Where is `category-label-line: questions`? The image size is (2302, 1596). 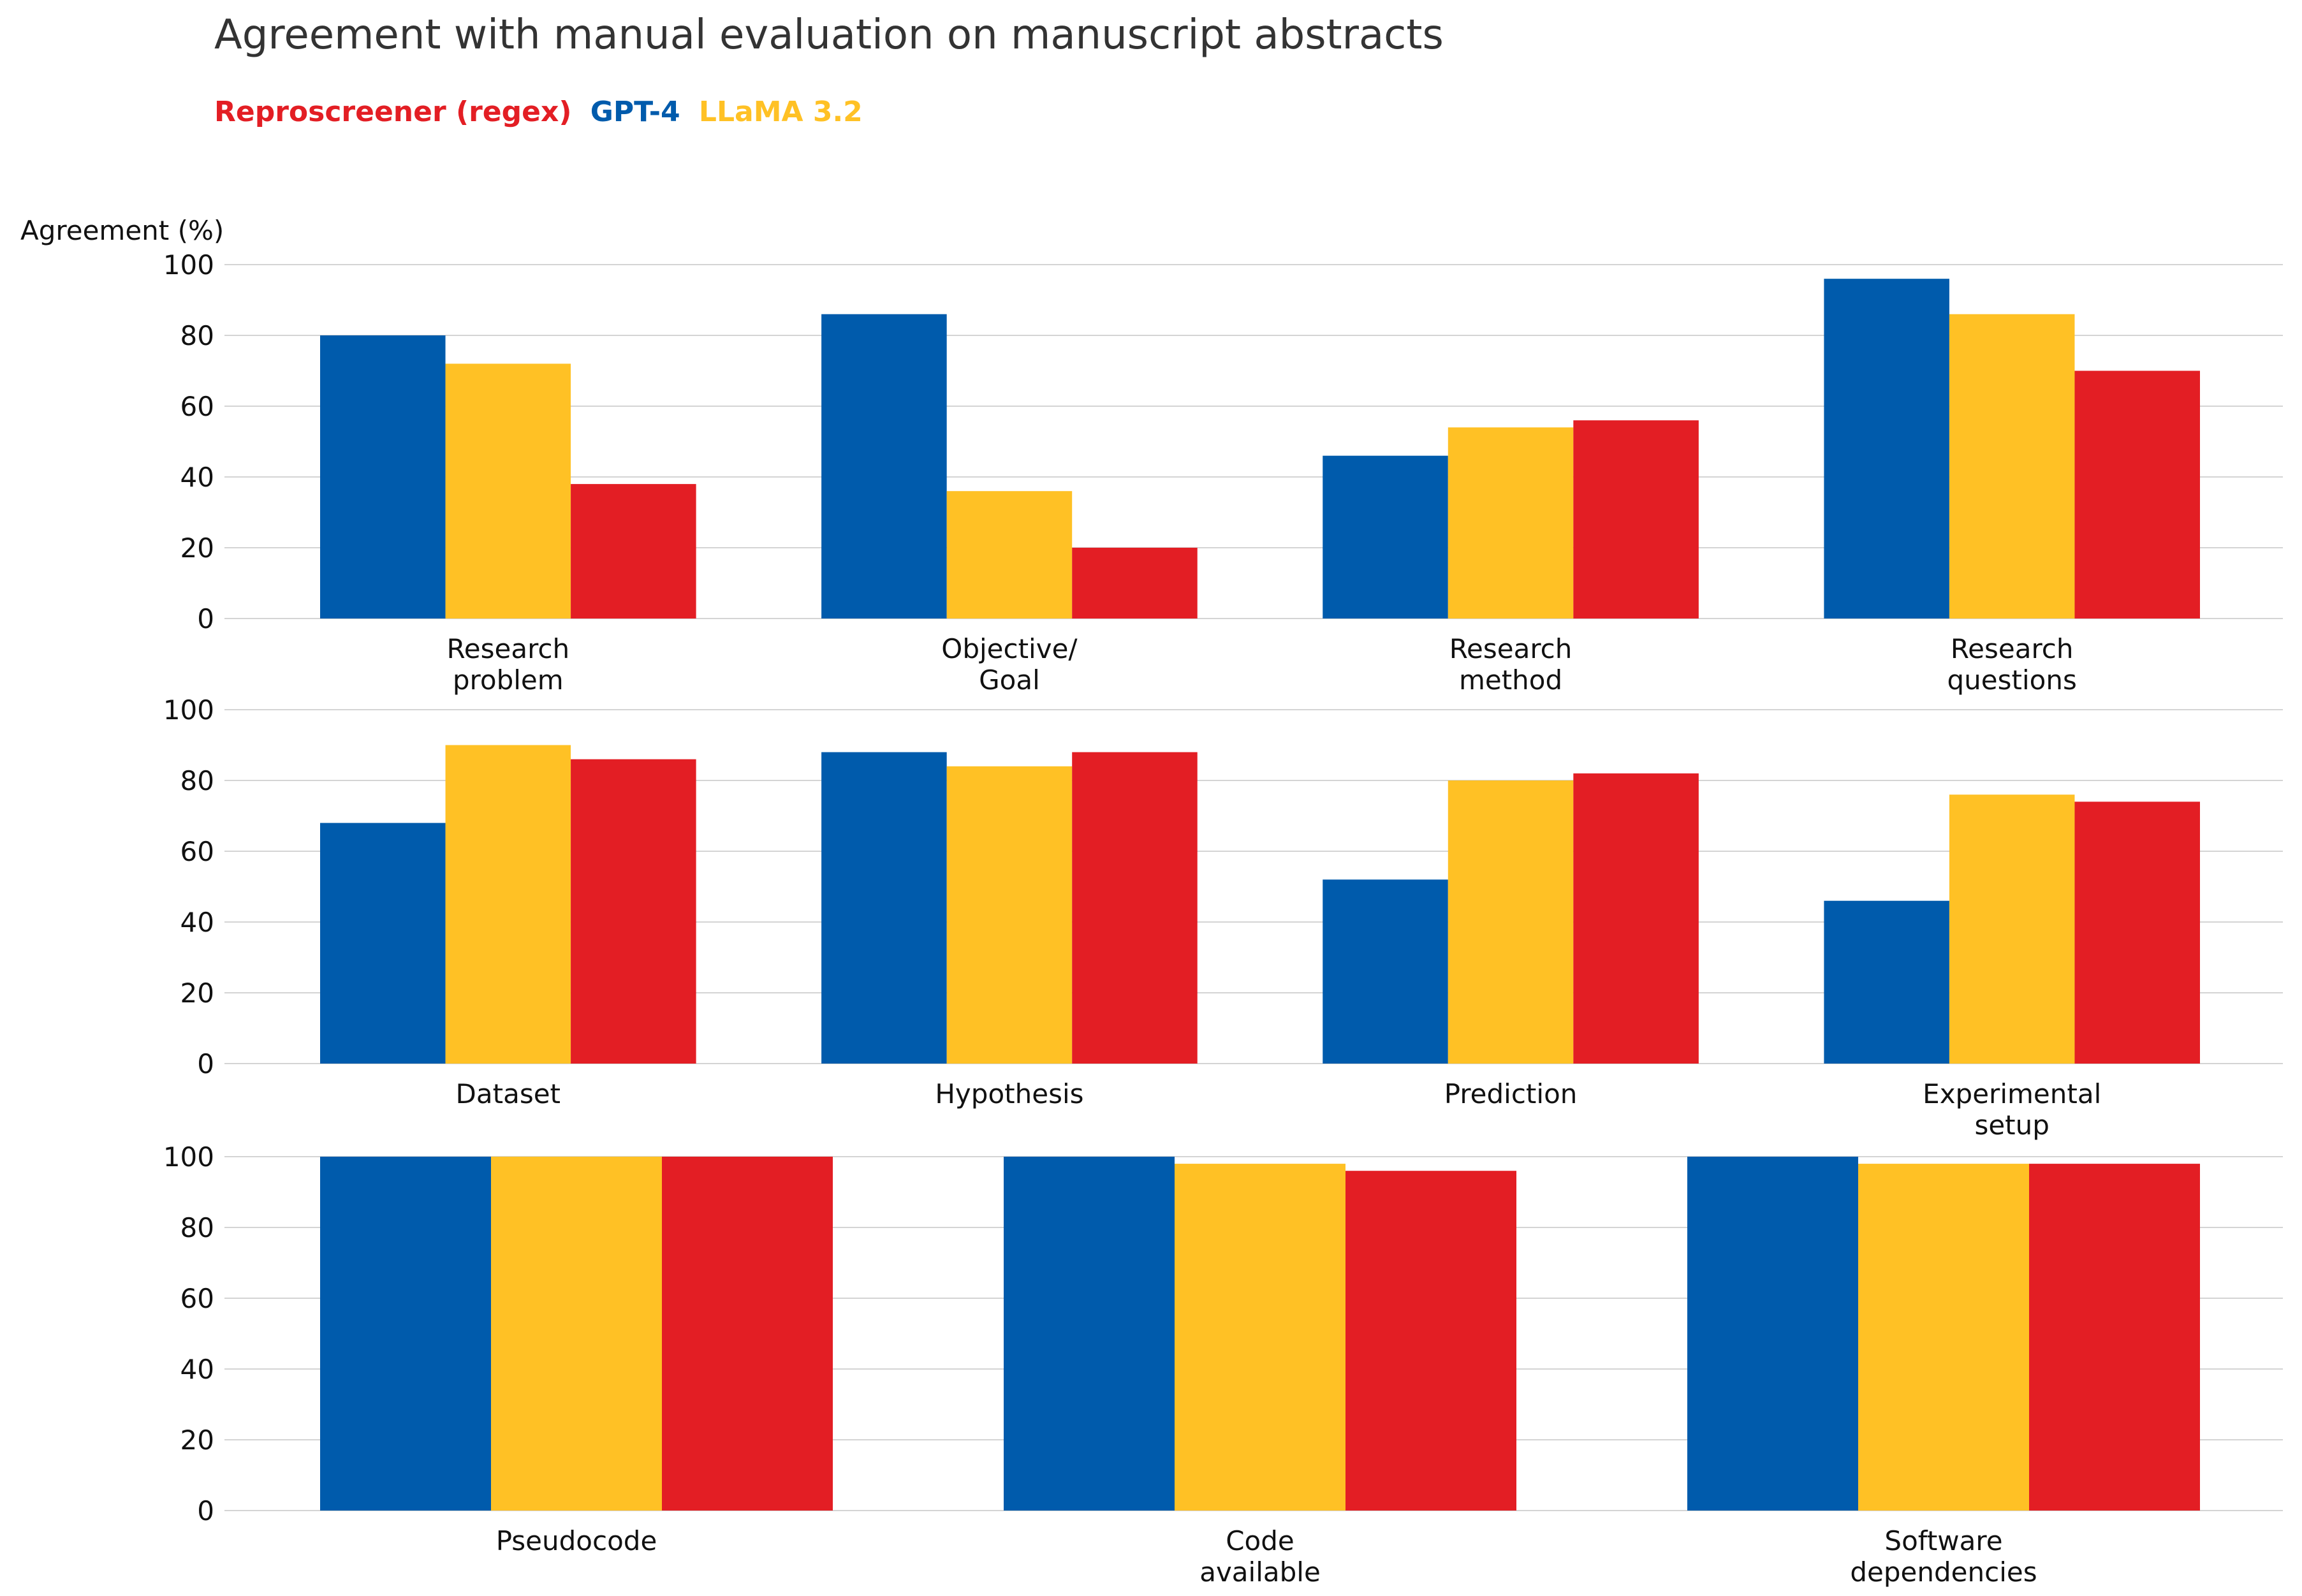 category-label-line: questions is located at coordinates (2012, 680).